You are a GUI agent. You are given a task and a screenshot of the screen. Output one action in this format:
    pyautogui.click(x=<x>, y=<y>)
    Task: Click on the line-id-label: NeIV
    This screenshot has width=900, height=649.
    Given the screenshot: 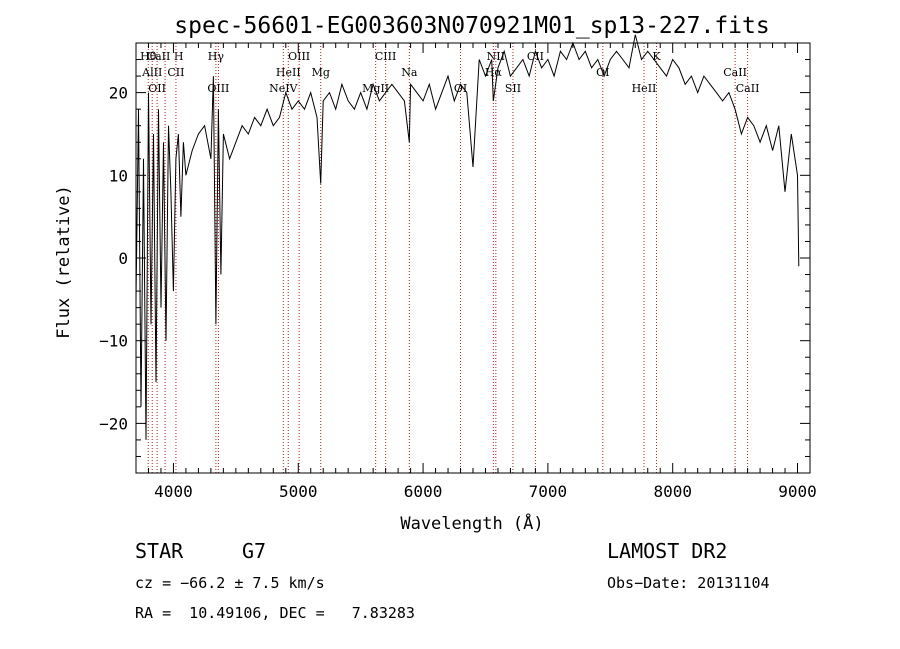 What is the action you would take?
    pyautogui.click(x=283, y=88)
    